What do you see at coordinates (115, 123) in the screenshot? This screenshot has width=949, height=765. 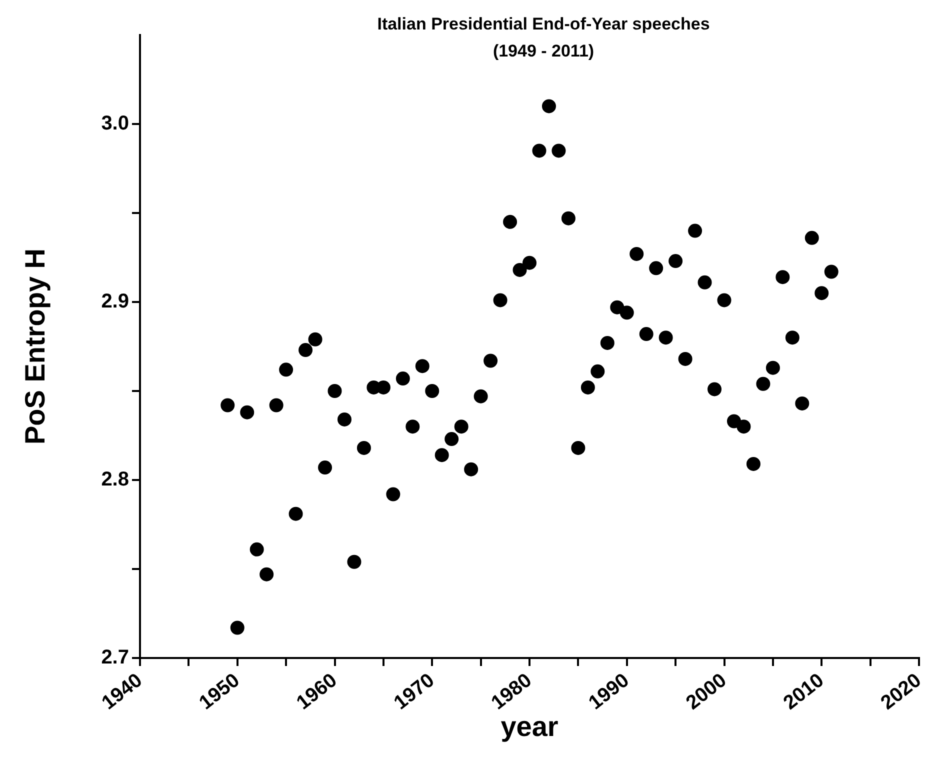 I see `y-tick-label: 3.0` at bounding box center [115, 123].